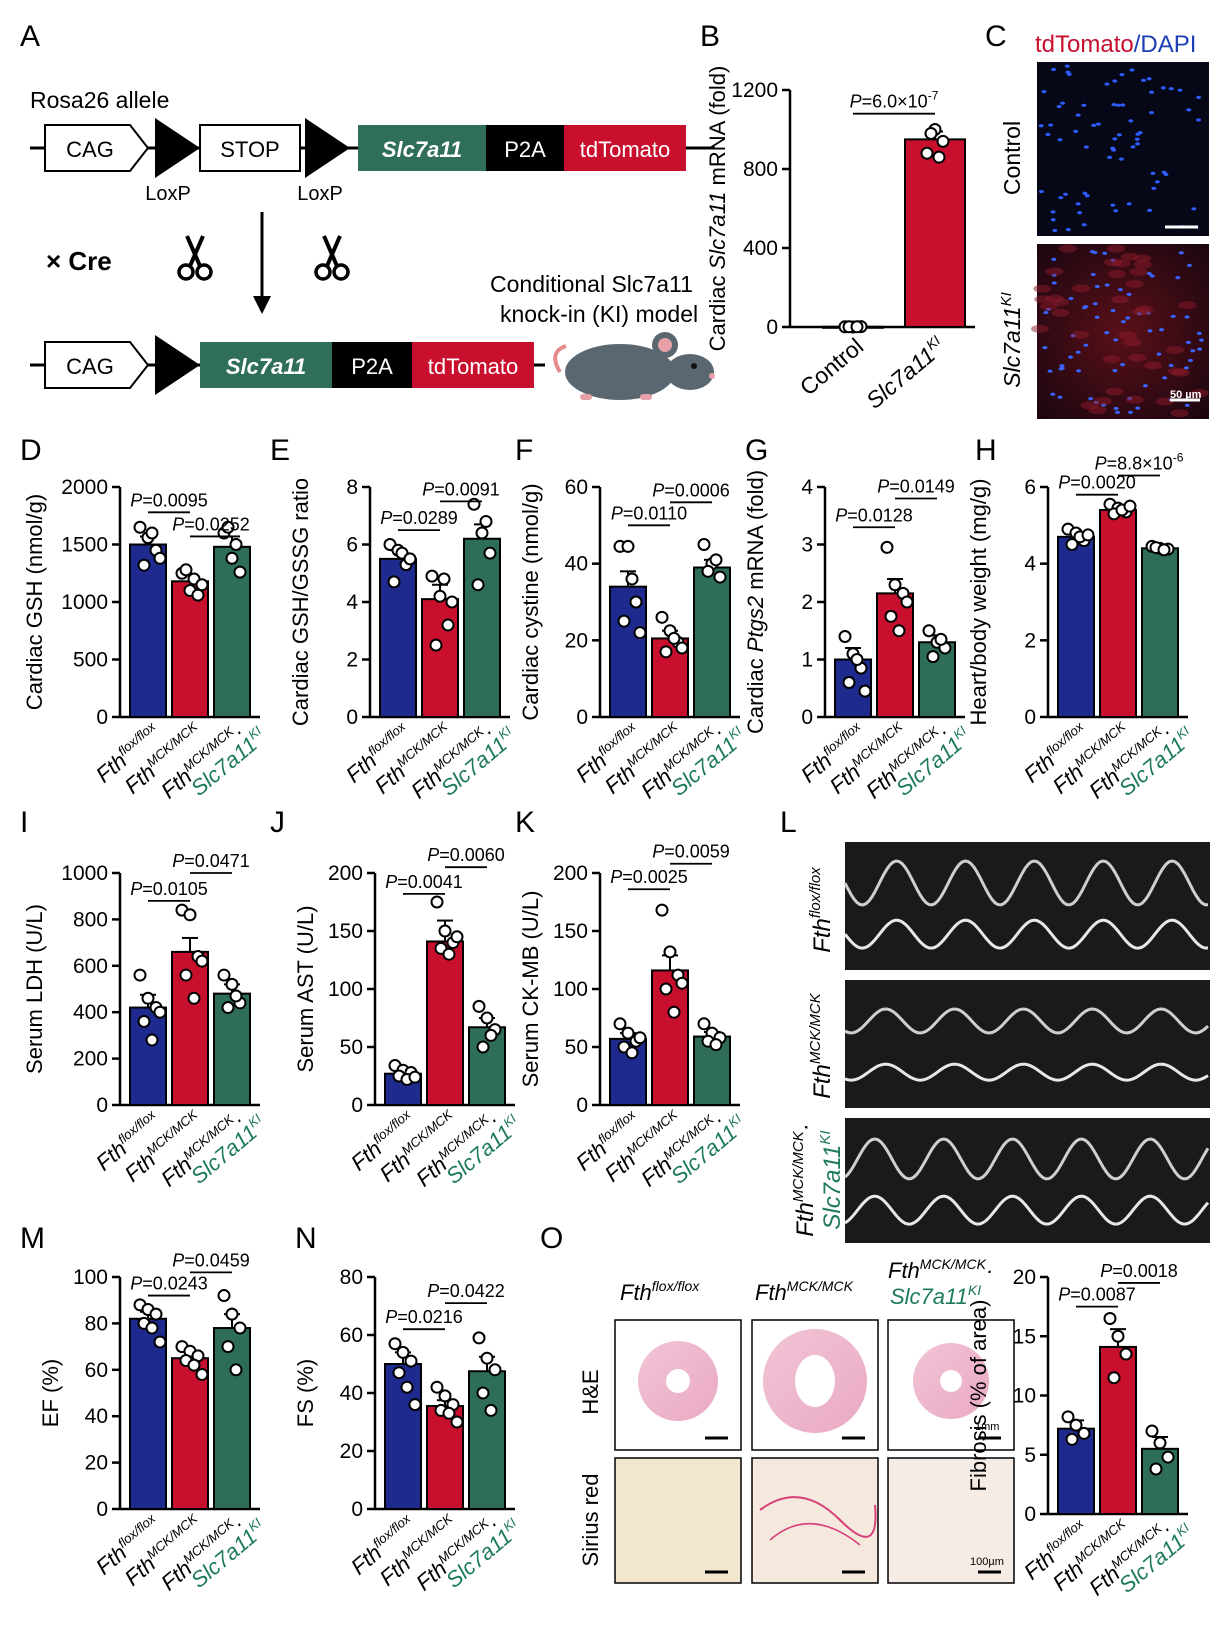  Describe the element at coordinates (576, 564) in the screenshot. I see `y-tick-label: 40` at that location.